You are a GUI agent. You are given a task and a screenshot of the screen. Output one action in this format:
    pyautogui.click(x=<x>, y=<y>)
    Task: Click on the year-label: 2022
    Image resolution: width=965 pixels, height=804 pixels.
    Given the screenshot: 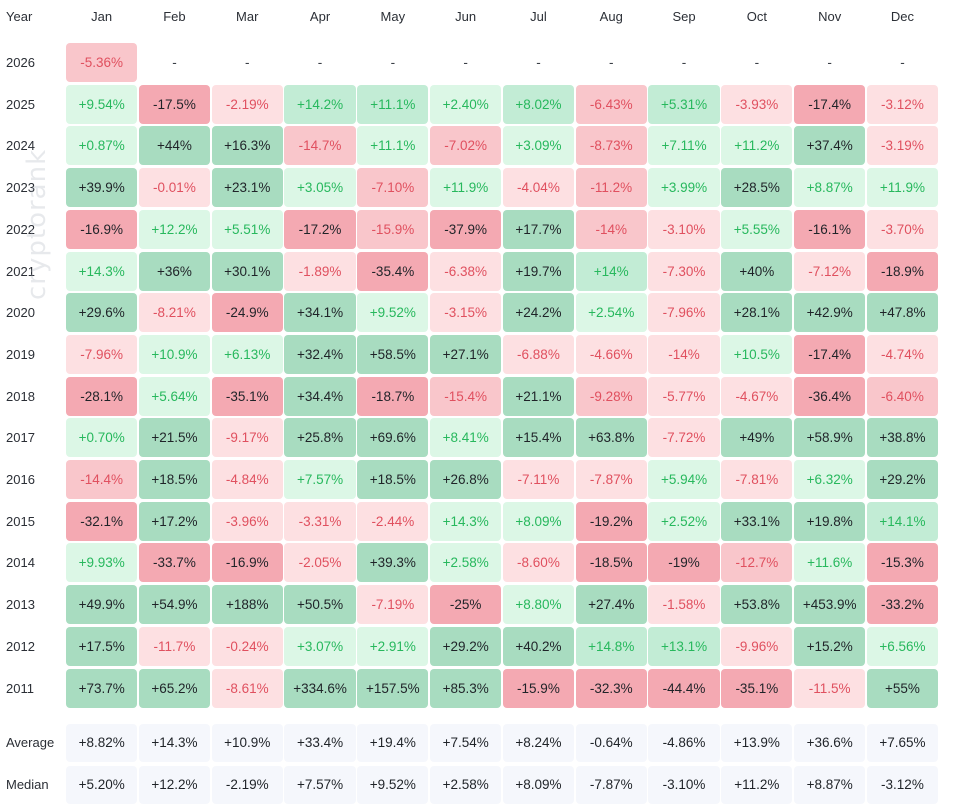 What is the action you would take?
    pyautogui.click(x=20, y=229)
    